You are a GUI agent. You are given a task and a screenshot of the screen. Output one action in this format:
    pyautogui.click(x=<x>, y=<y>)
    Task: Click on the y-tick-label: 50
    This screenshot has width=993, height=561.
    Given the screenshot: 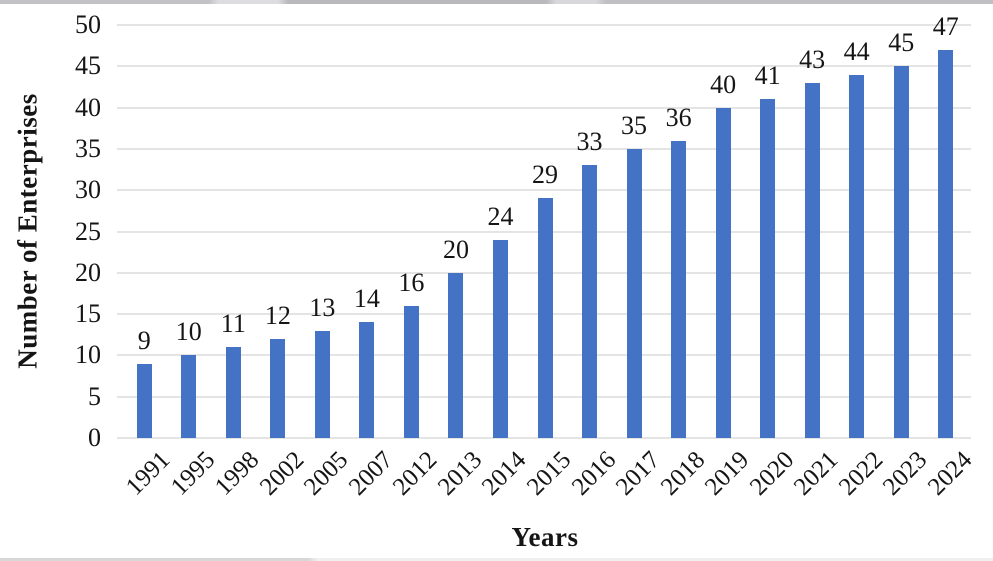 What is the action you would take?
    pyautogui.click(x=88, y=24)
    